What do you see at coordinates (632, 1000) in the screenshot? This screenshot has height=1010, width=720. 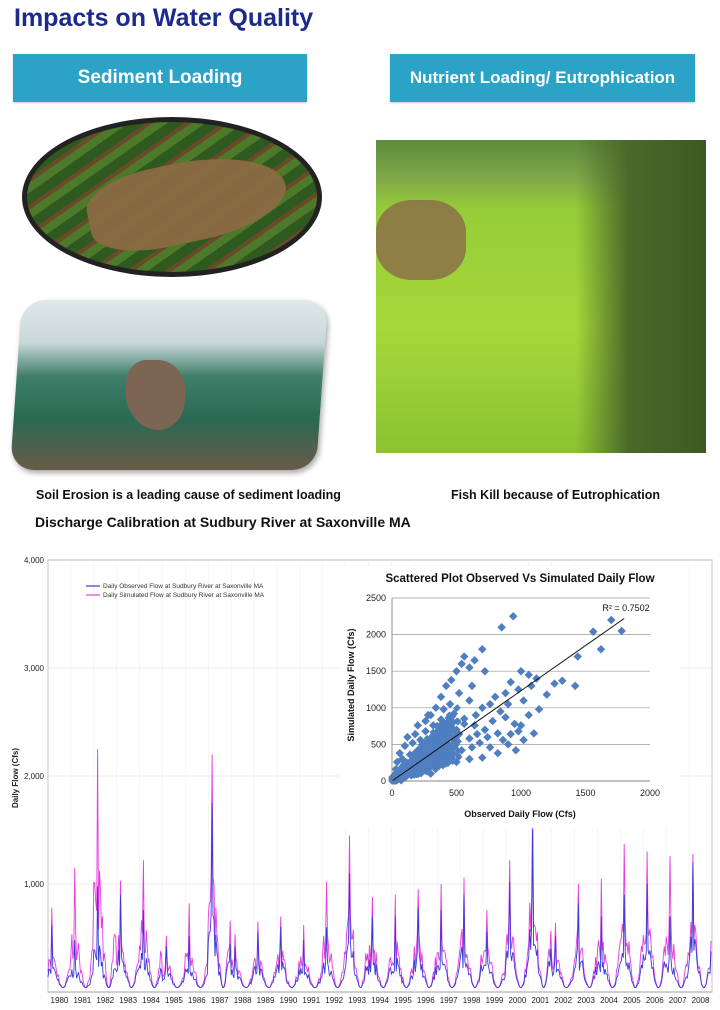 I see `timeseries-x-tick-label: 2005` at bounding box center [632, 1000].